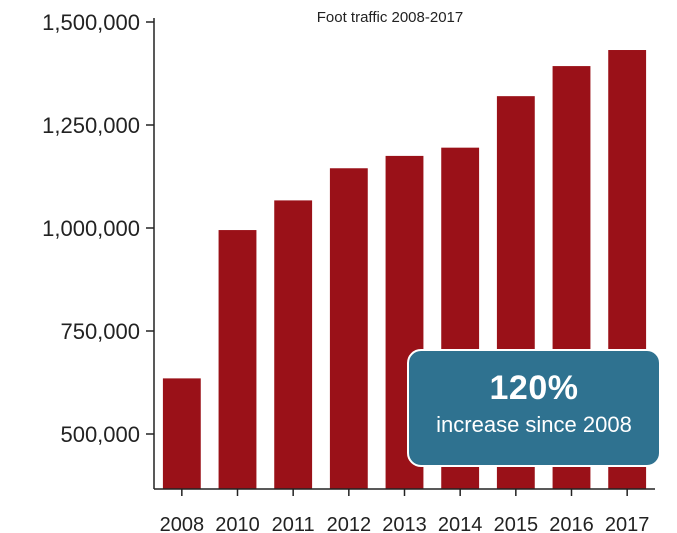 The height and width of the screenshot is (533, 677). I want to click on chart-subtitle: Foot traffic 2008-2017, so click(390, 17).